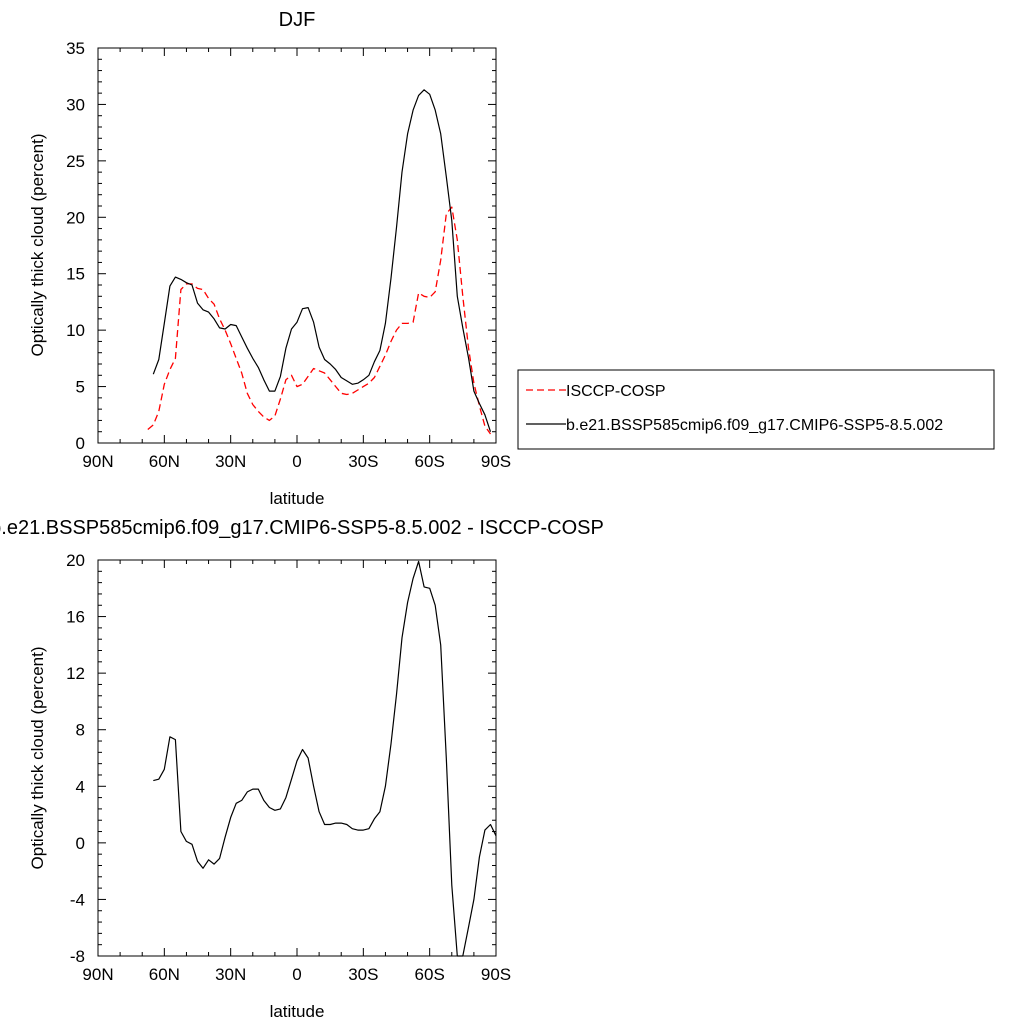  Describe the element at coordinates (77, 899) in the screenshot. I see `y-tick-label: -4` at that location.